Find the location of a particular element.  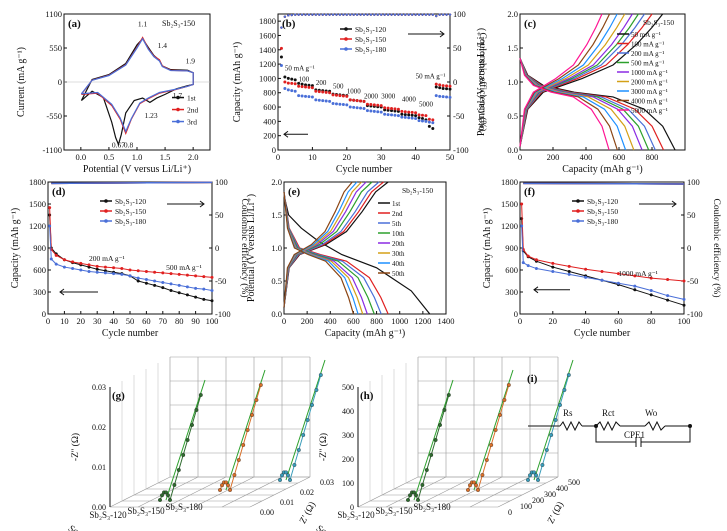

x-axis-label: Cycle number is located at coordinates (364, 169).